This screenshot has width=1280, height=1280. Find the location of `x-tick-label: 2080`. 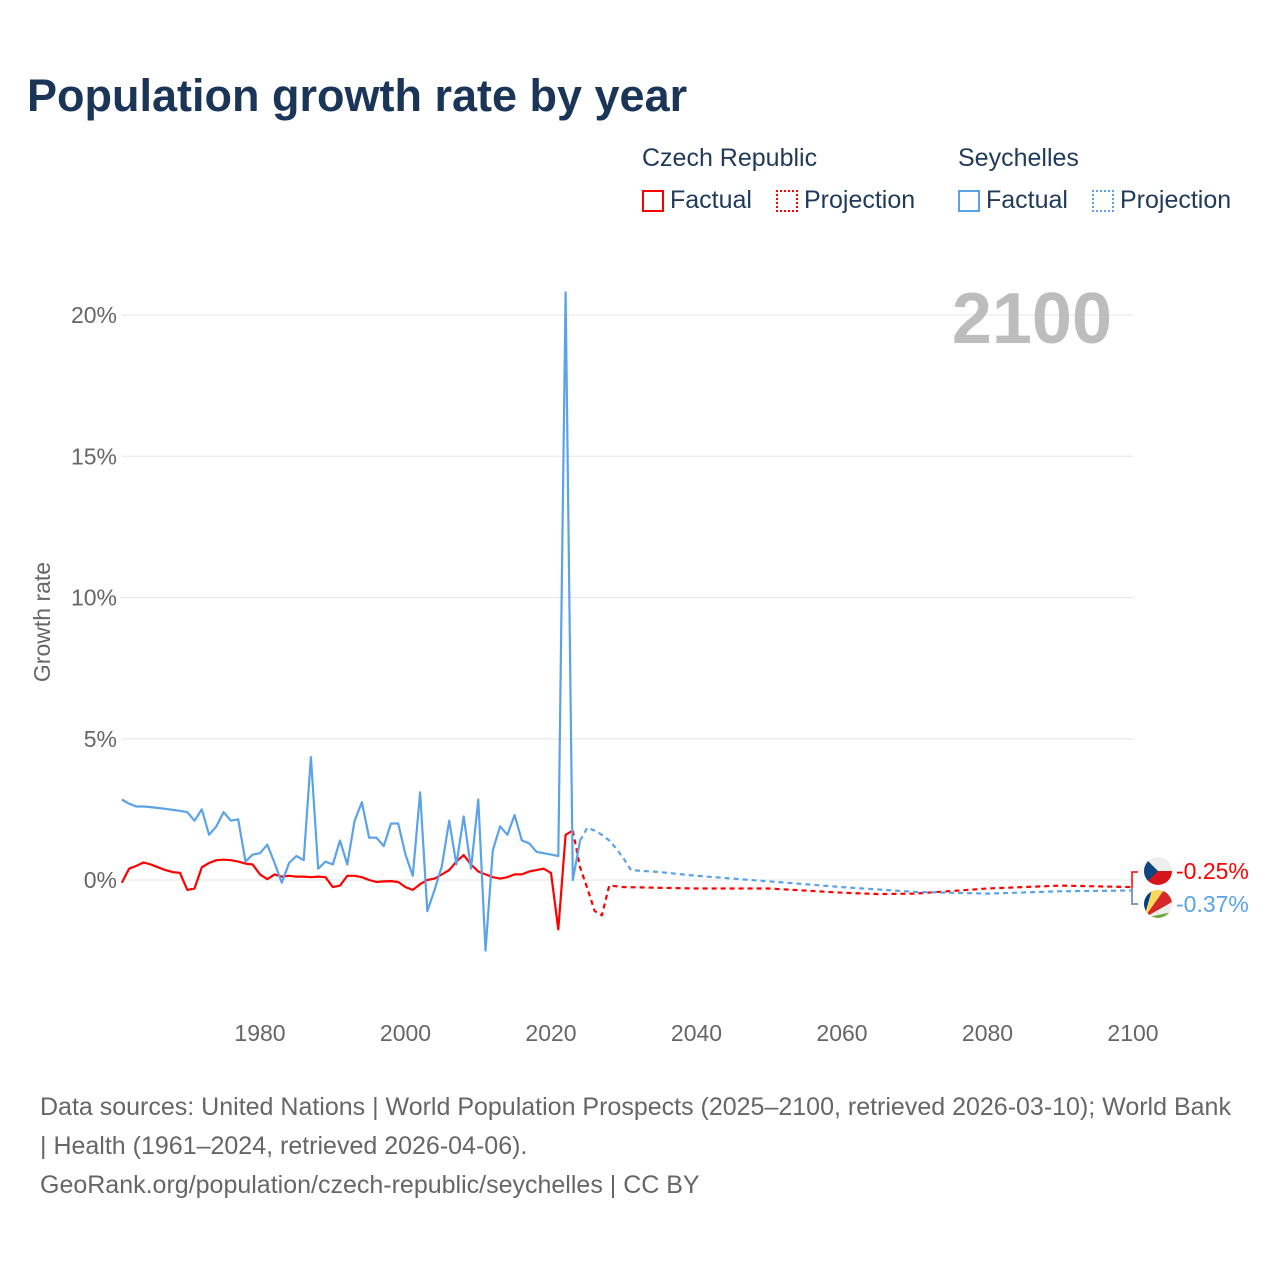

x-tick-label: 2080 is located at coordinates (987, 1033).